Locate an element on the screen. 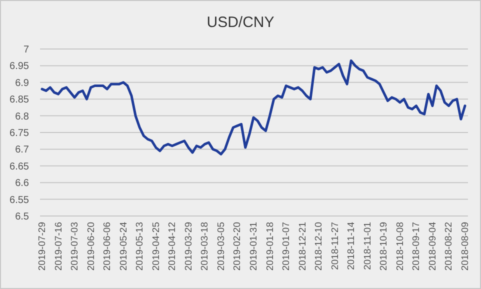  x-tick-label: 2018-08-22 is located at coordinates (449, 246).